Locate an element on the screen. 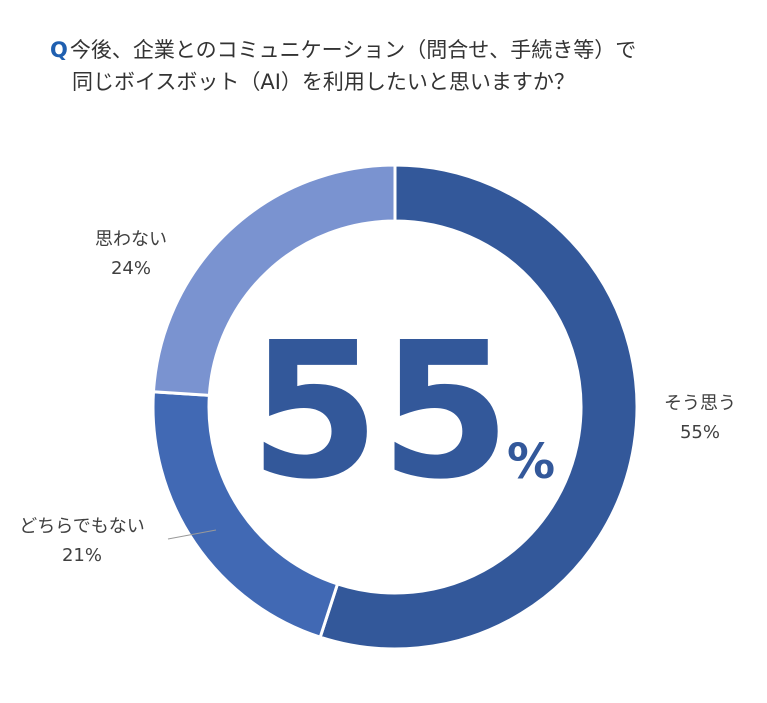 The image size is (767, 703). slice-label-0: そう思う is located at coordinates (700, 403).